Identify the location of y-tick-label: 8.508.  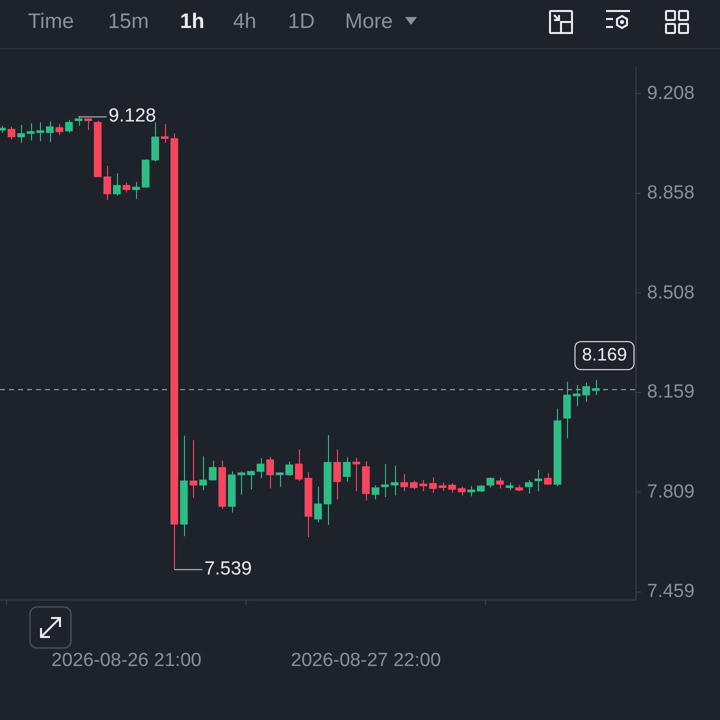
(671, 293).